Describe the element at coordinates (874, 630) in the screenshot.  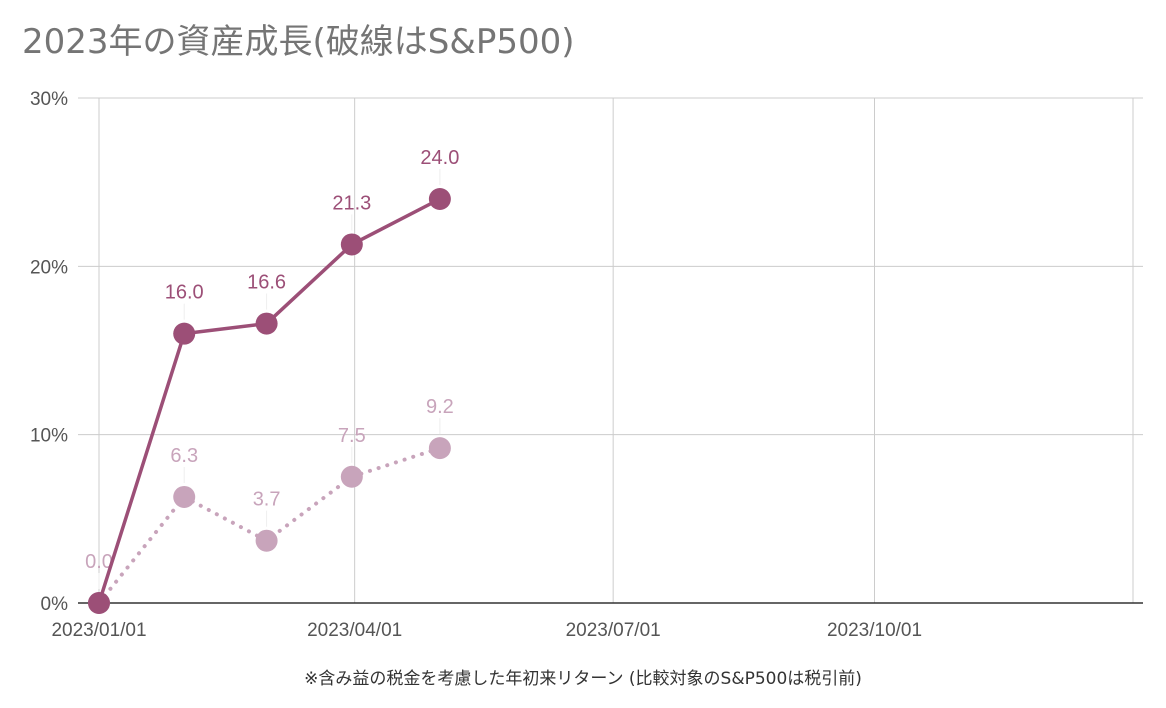
I see `x-tick-label: 2023/10/01` at that location.